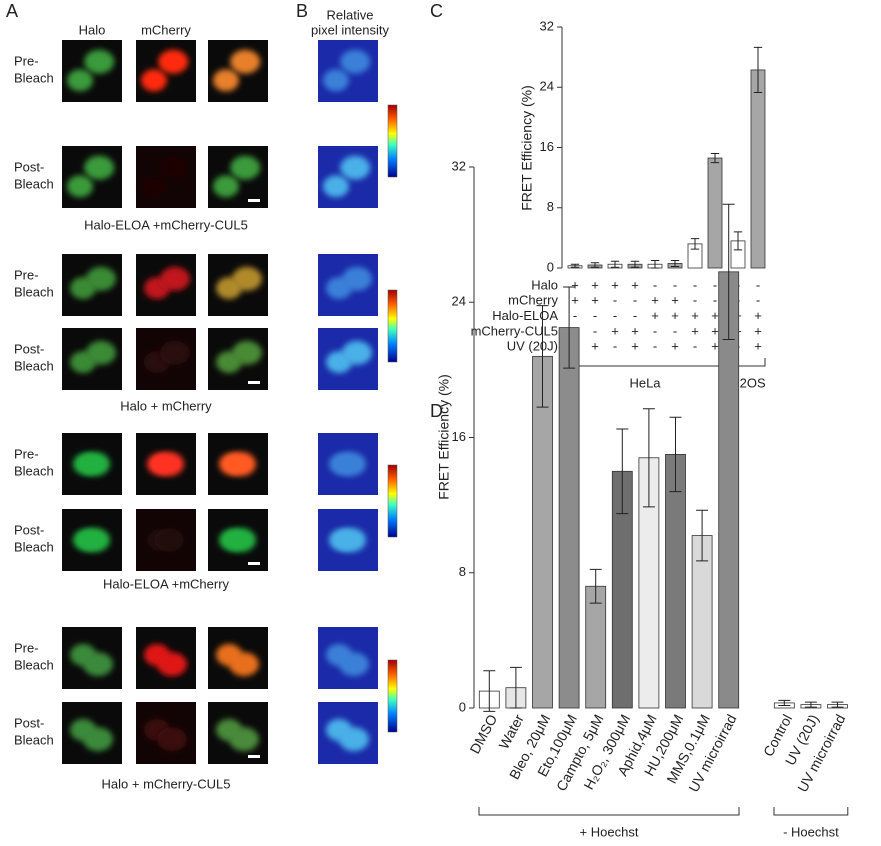 The height and width of the screenshot is (846, 881). Describe the element at coordinates (166, 29) in the screenshot. I see `column-header: mCherry` at that location.